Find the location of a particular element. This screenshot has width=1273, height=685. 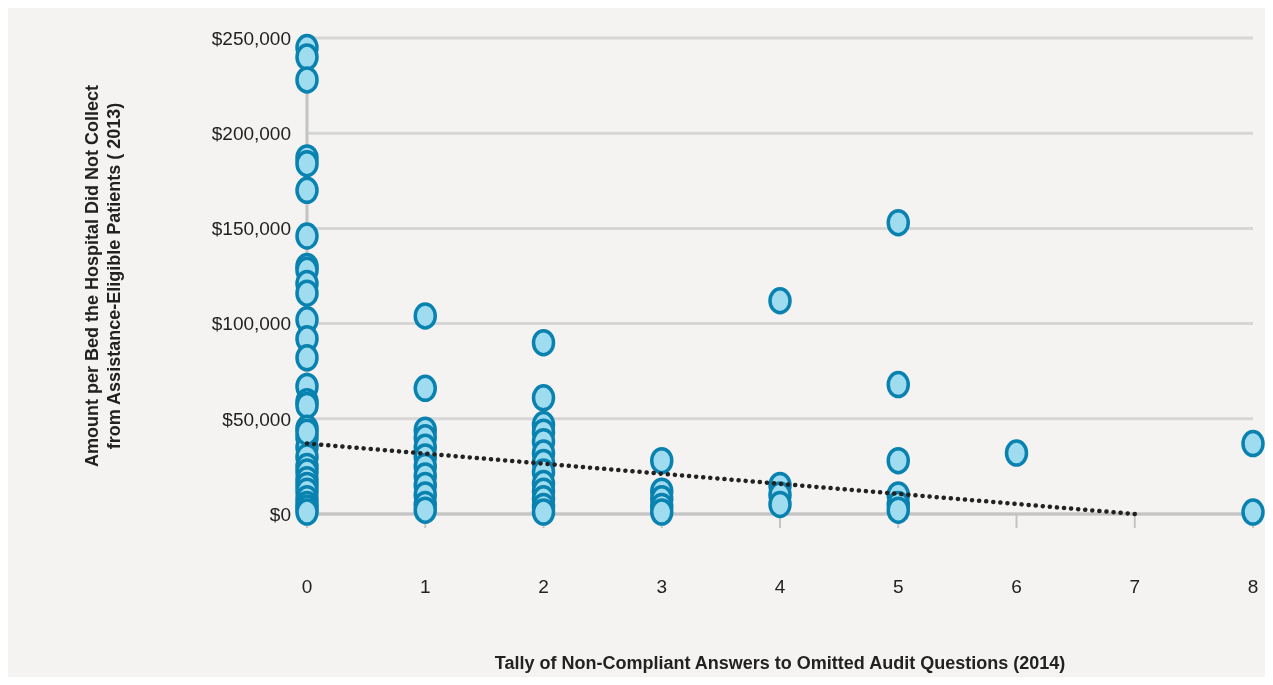

y-axis-title: Amount per Bed the Hospital Did Not Collect from Assistance-Eligible Patients ( 2013) is located at coordinates (103, 276).